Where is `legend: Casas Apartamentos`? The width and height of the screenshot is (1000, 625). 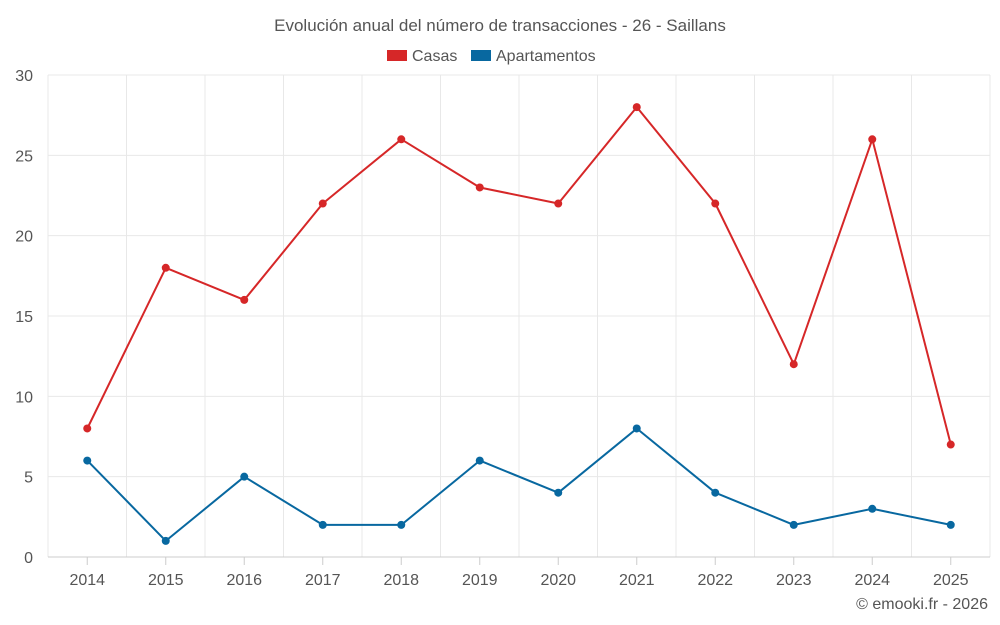 legend: Casas Apartamentos is located at coordinates (491, 56).